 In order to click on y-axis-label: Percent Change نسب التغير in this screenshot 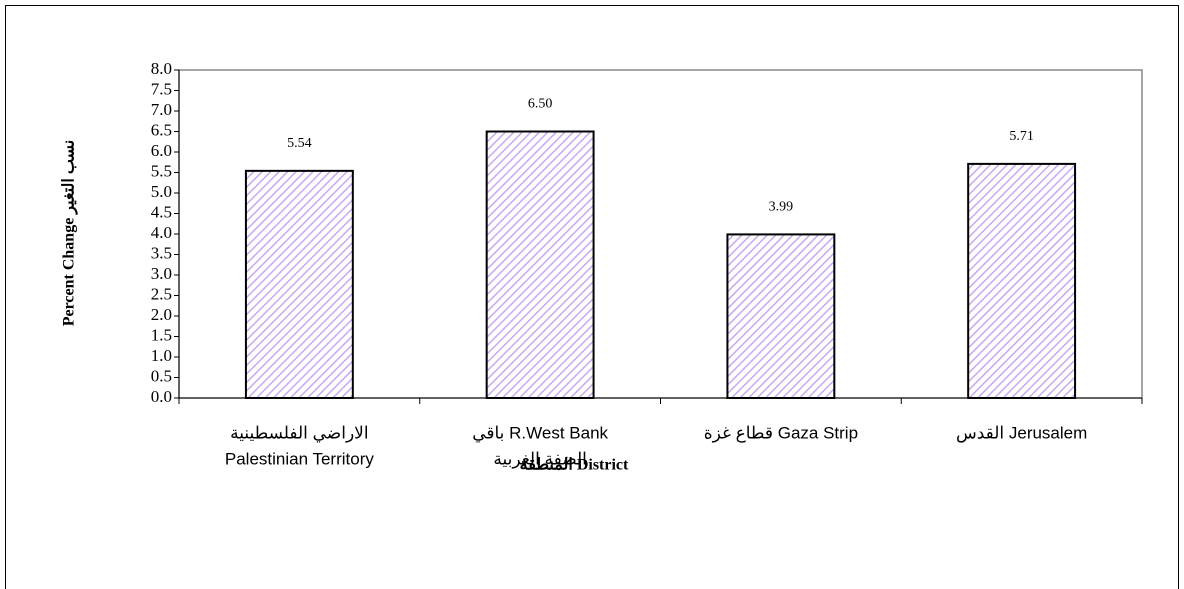, I will do `click(70, 233)`.